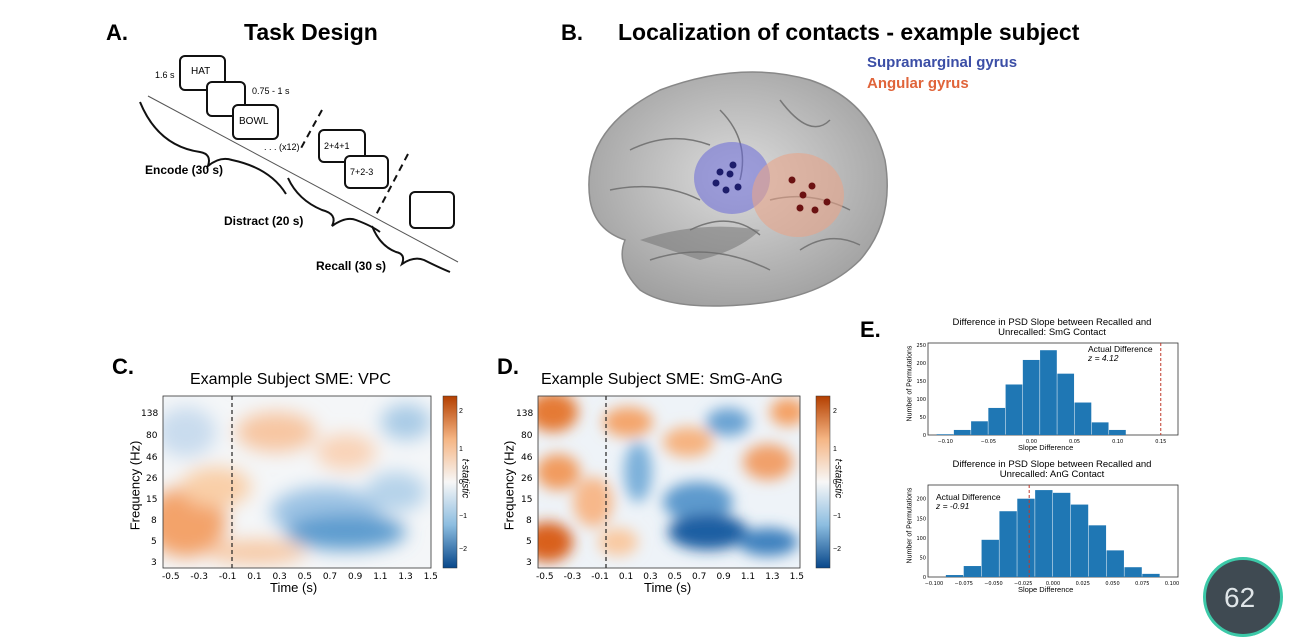 The height and width of the screenshot is (637, 1291). Describe the element at coordinates (254, 577) in the screenshot. I see `c-xtick: 0.1` at that location.